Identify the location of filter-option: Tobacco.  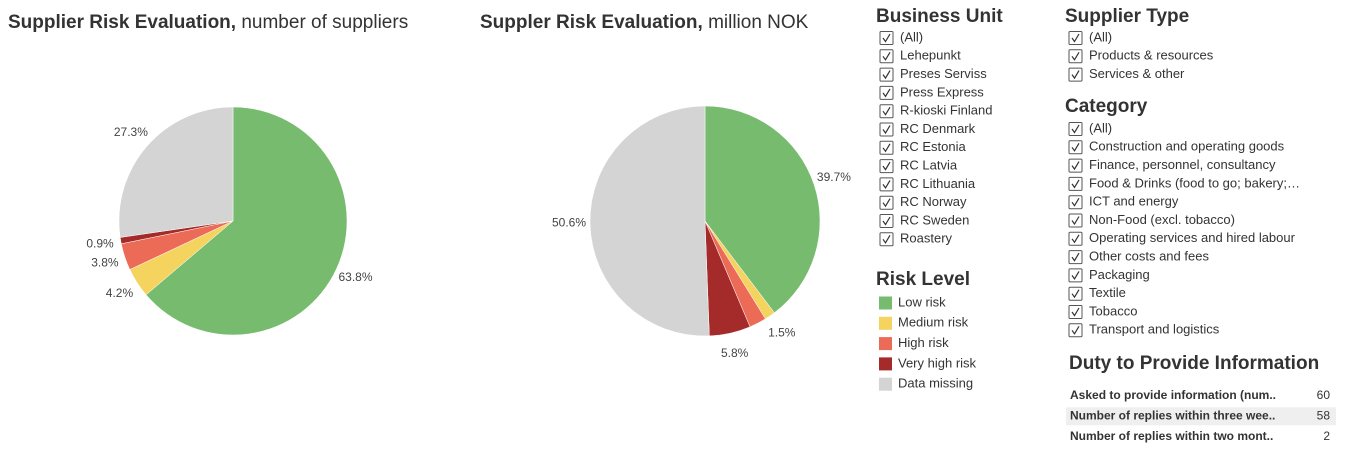
(1113, 310).